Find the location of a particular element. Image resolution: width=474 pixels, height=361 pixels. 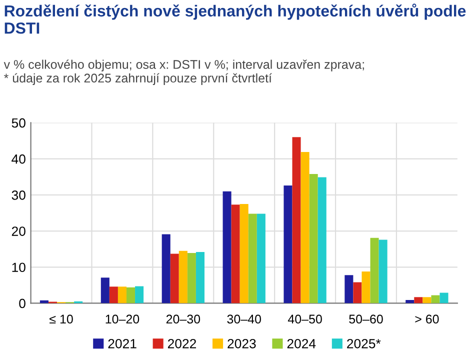

legend-label: 2021 is located at coordinates (122, 343).